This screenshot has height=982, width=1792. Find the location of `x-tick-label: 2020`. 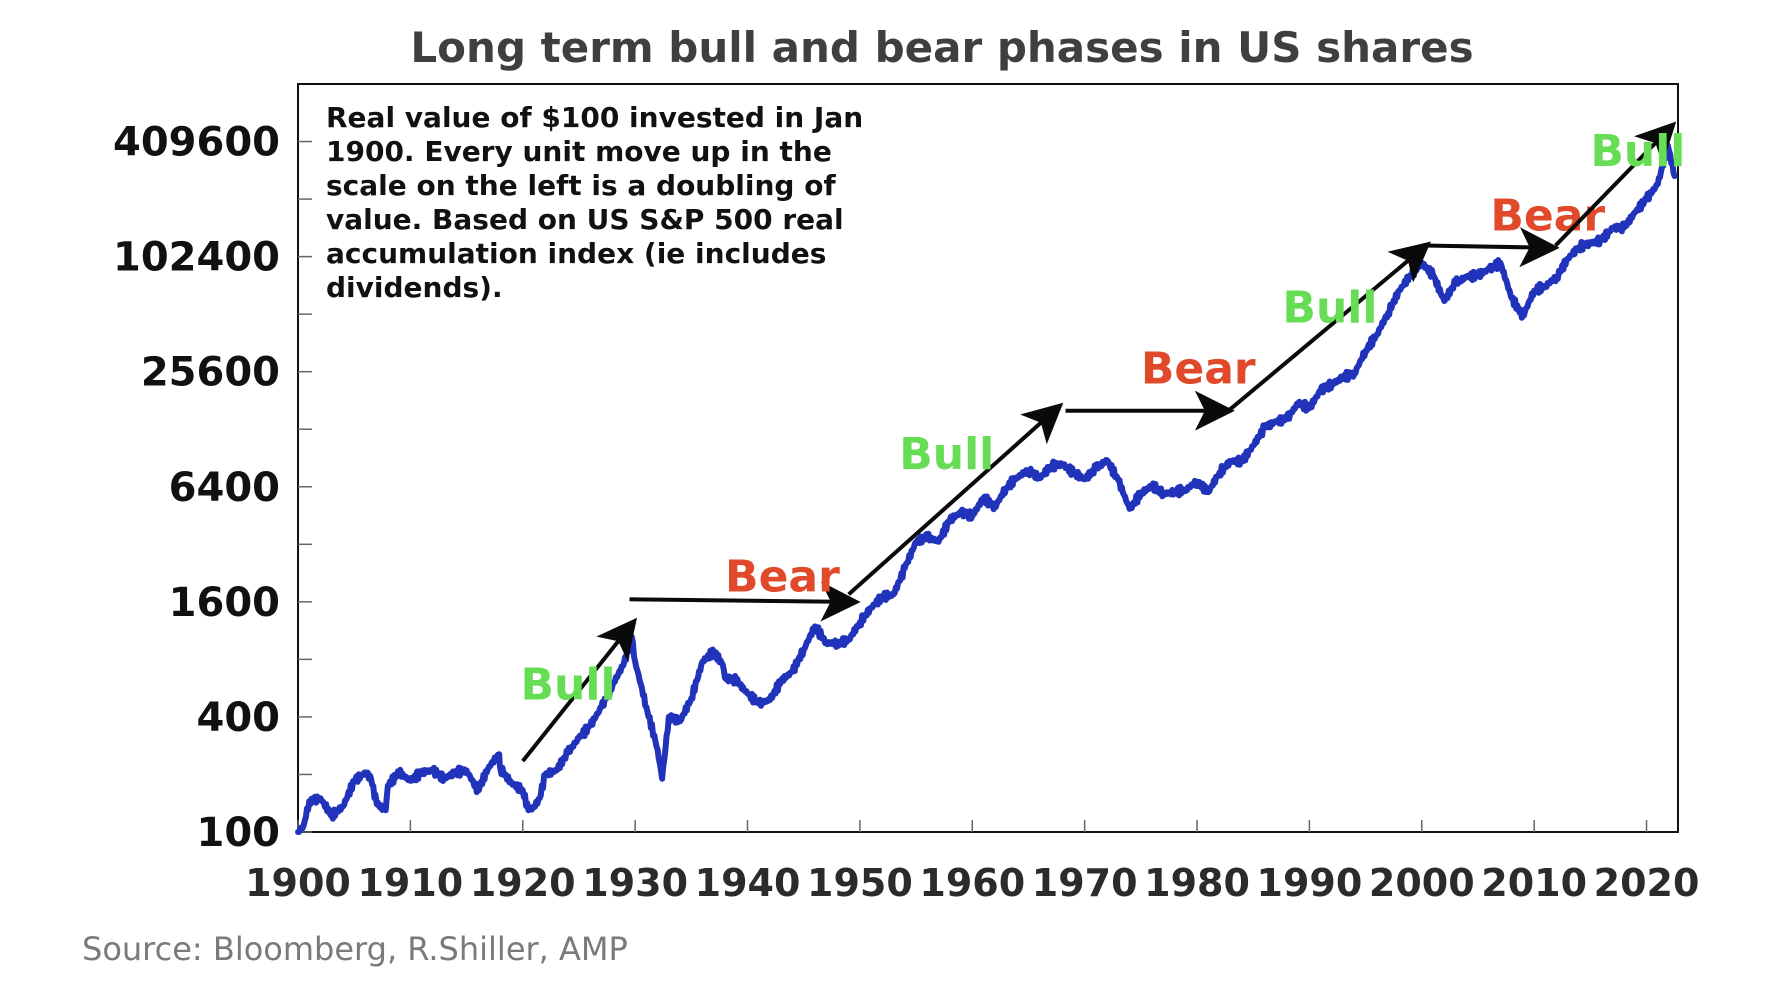

x-tick-label: 2020 is located at coordinates (1647, 883).